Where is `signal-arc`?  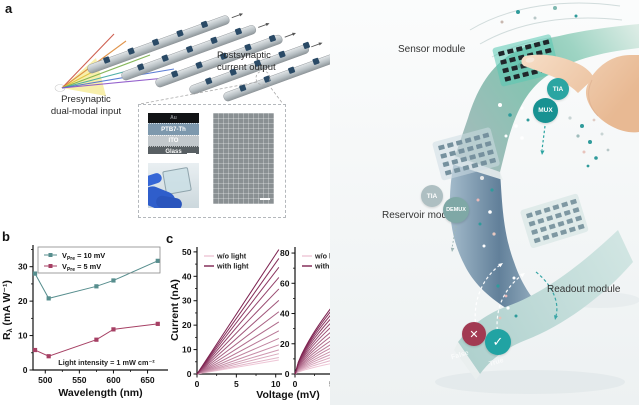 signal-arc is located at coordinates (545, 16).